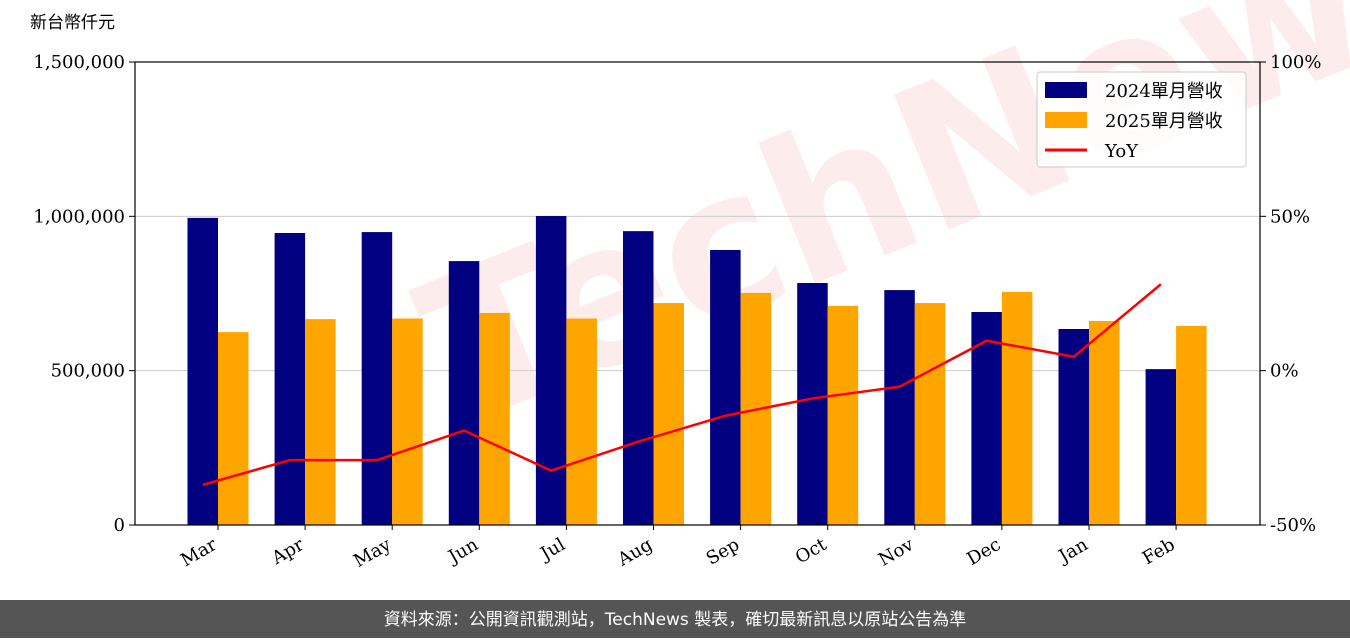 The image size is (1350, 642). Describe the element at coordinates (88, 371) in the screenshot. I see `y-tick-label: 500,000` at that location.